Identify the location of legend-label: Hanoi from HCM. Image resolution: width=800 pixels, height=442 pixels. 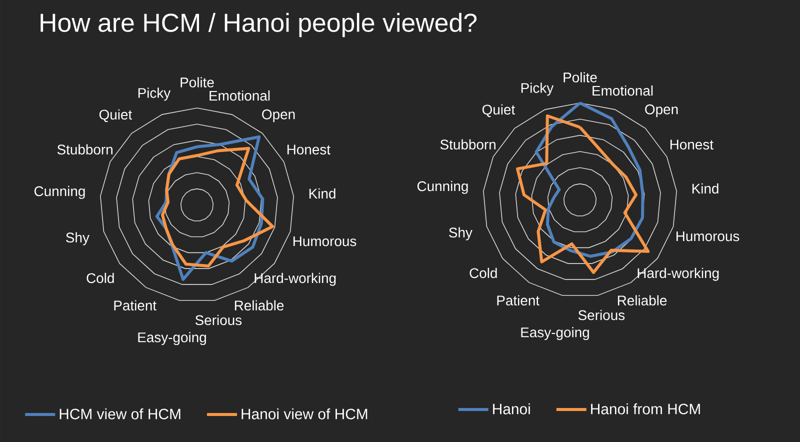
(645, 408).